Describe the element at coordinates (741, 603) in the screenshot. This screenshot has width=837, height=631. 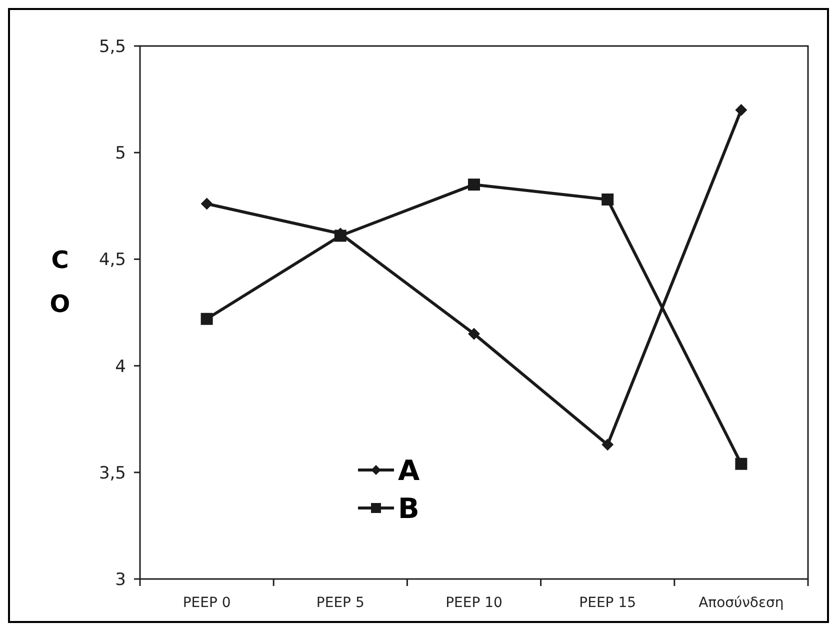
I see `x-tick-label: Αποσύνδεση` at that location.